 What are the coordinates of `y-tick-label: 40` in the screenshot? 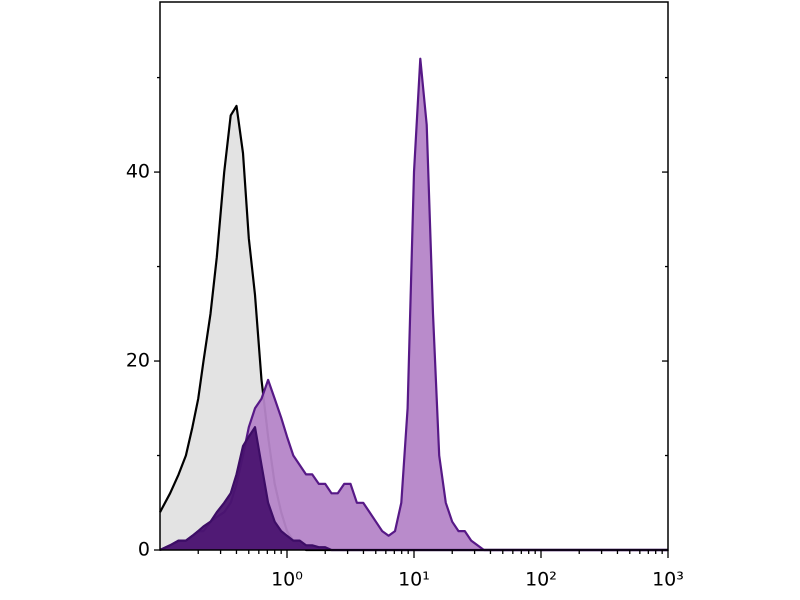 It's located at (138, 172).